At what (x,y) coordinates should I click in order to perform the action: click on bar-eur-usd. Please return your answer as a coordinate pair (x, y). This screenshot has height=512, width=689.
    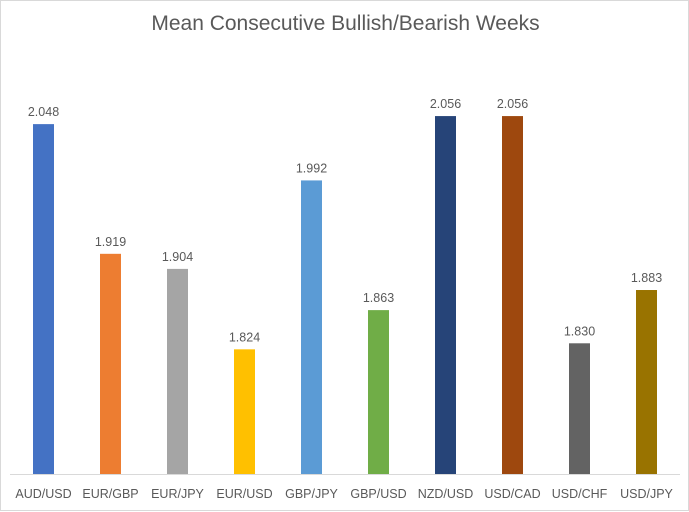
    Looking at the image, I should click on (244, 411).